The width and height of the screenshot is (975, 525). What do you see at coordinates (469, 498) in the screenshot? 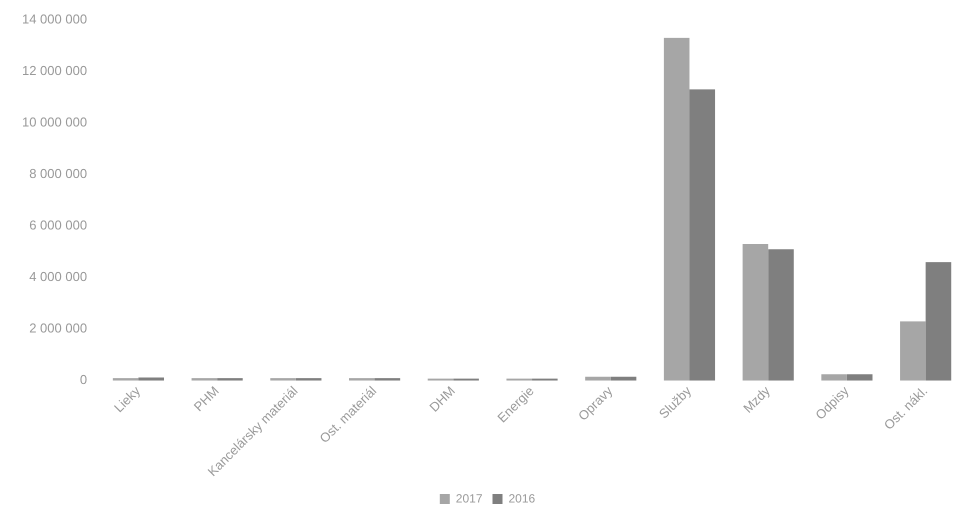
I see `legend-label: 2017` at bounding box center [469, 498].